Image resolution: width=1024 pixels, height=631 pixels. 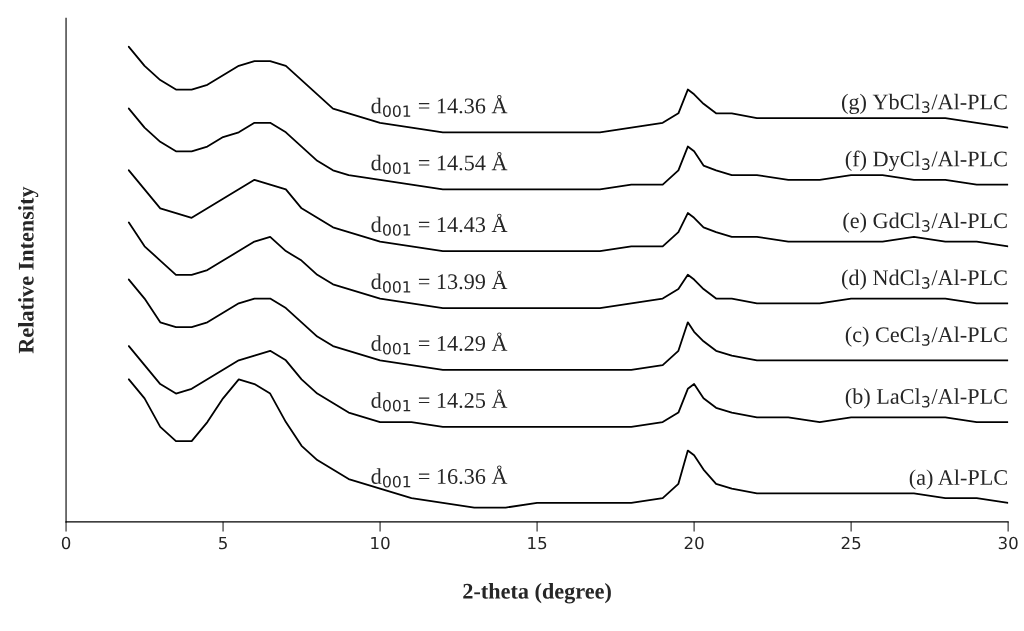 I want to click on series-label: (e) GdCl$_{3}$/Al-PLC, so click(x=925, y=222).